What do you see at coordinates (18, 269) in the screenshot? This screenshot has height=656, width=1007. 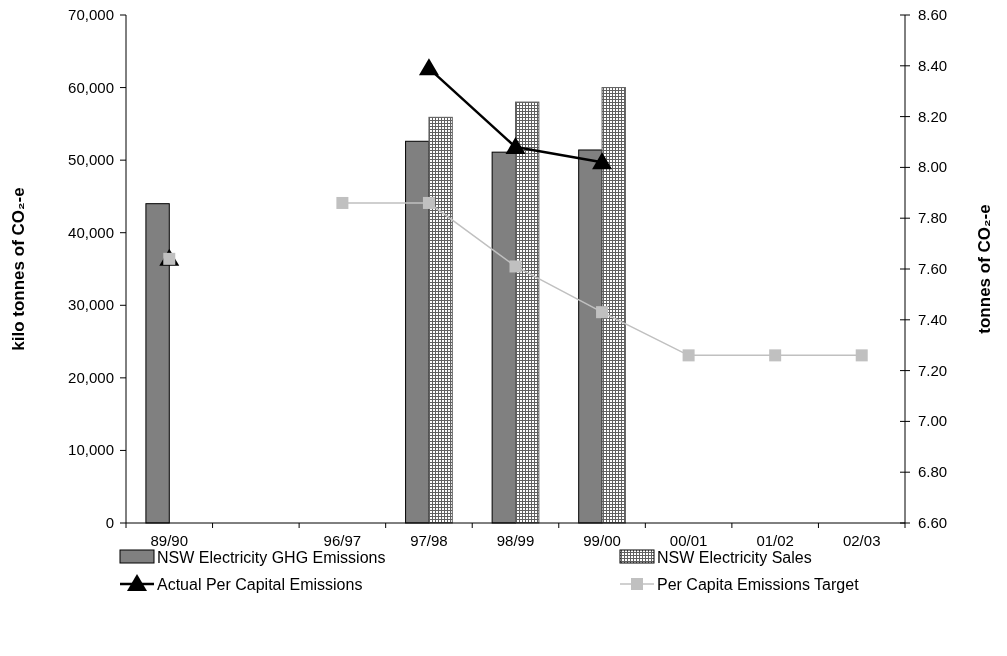 I see `y-axis-title: kilo tonnes of CO₂-e` at bounding box center [18, 269].